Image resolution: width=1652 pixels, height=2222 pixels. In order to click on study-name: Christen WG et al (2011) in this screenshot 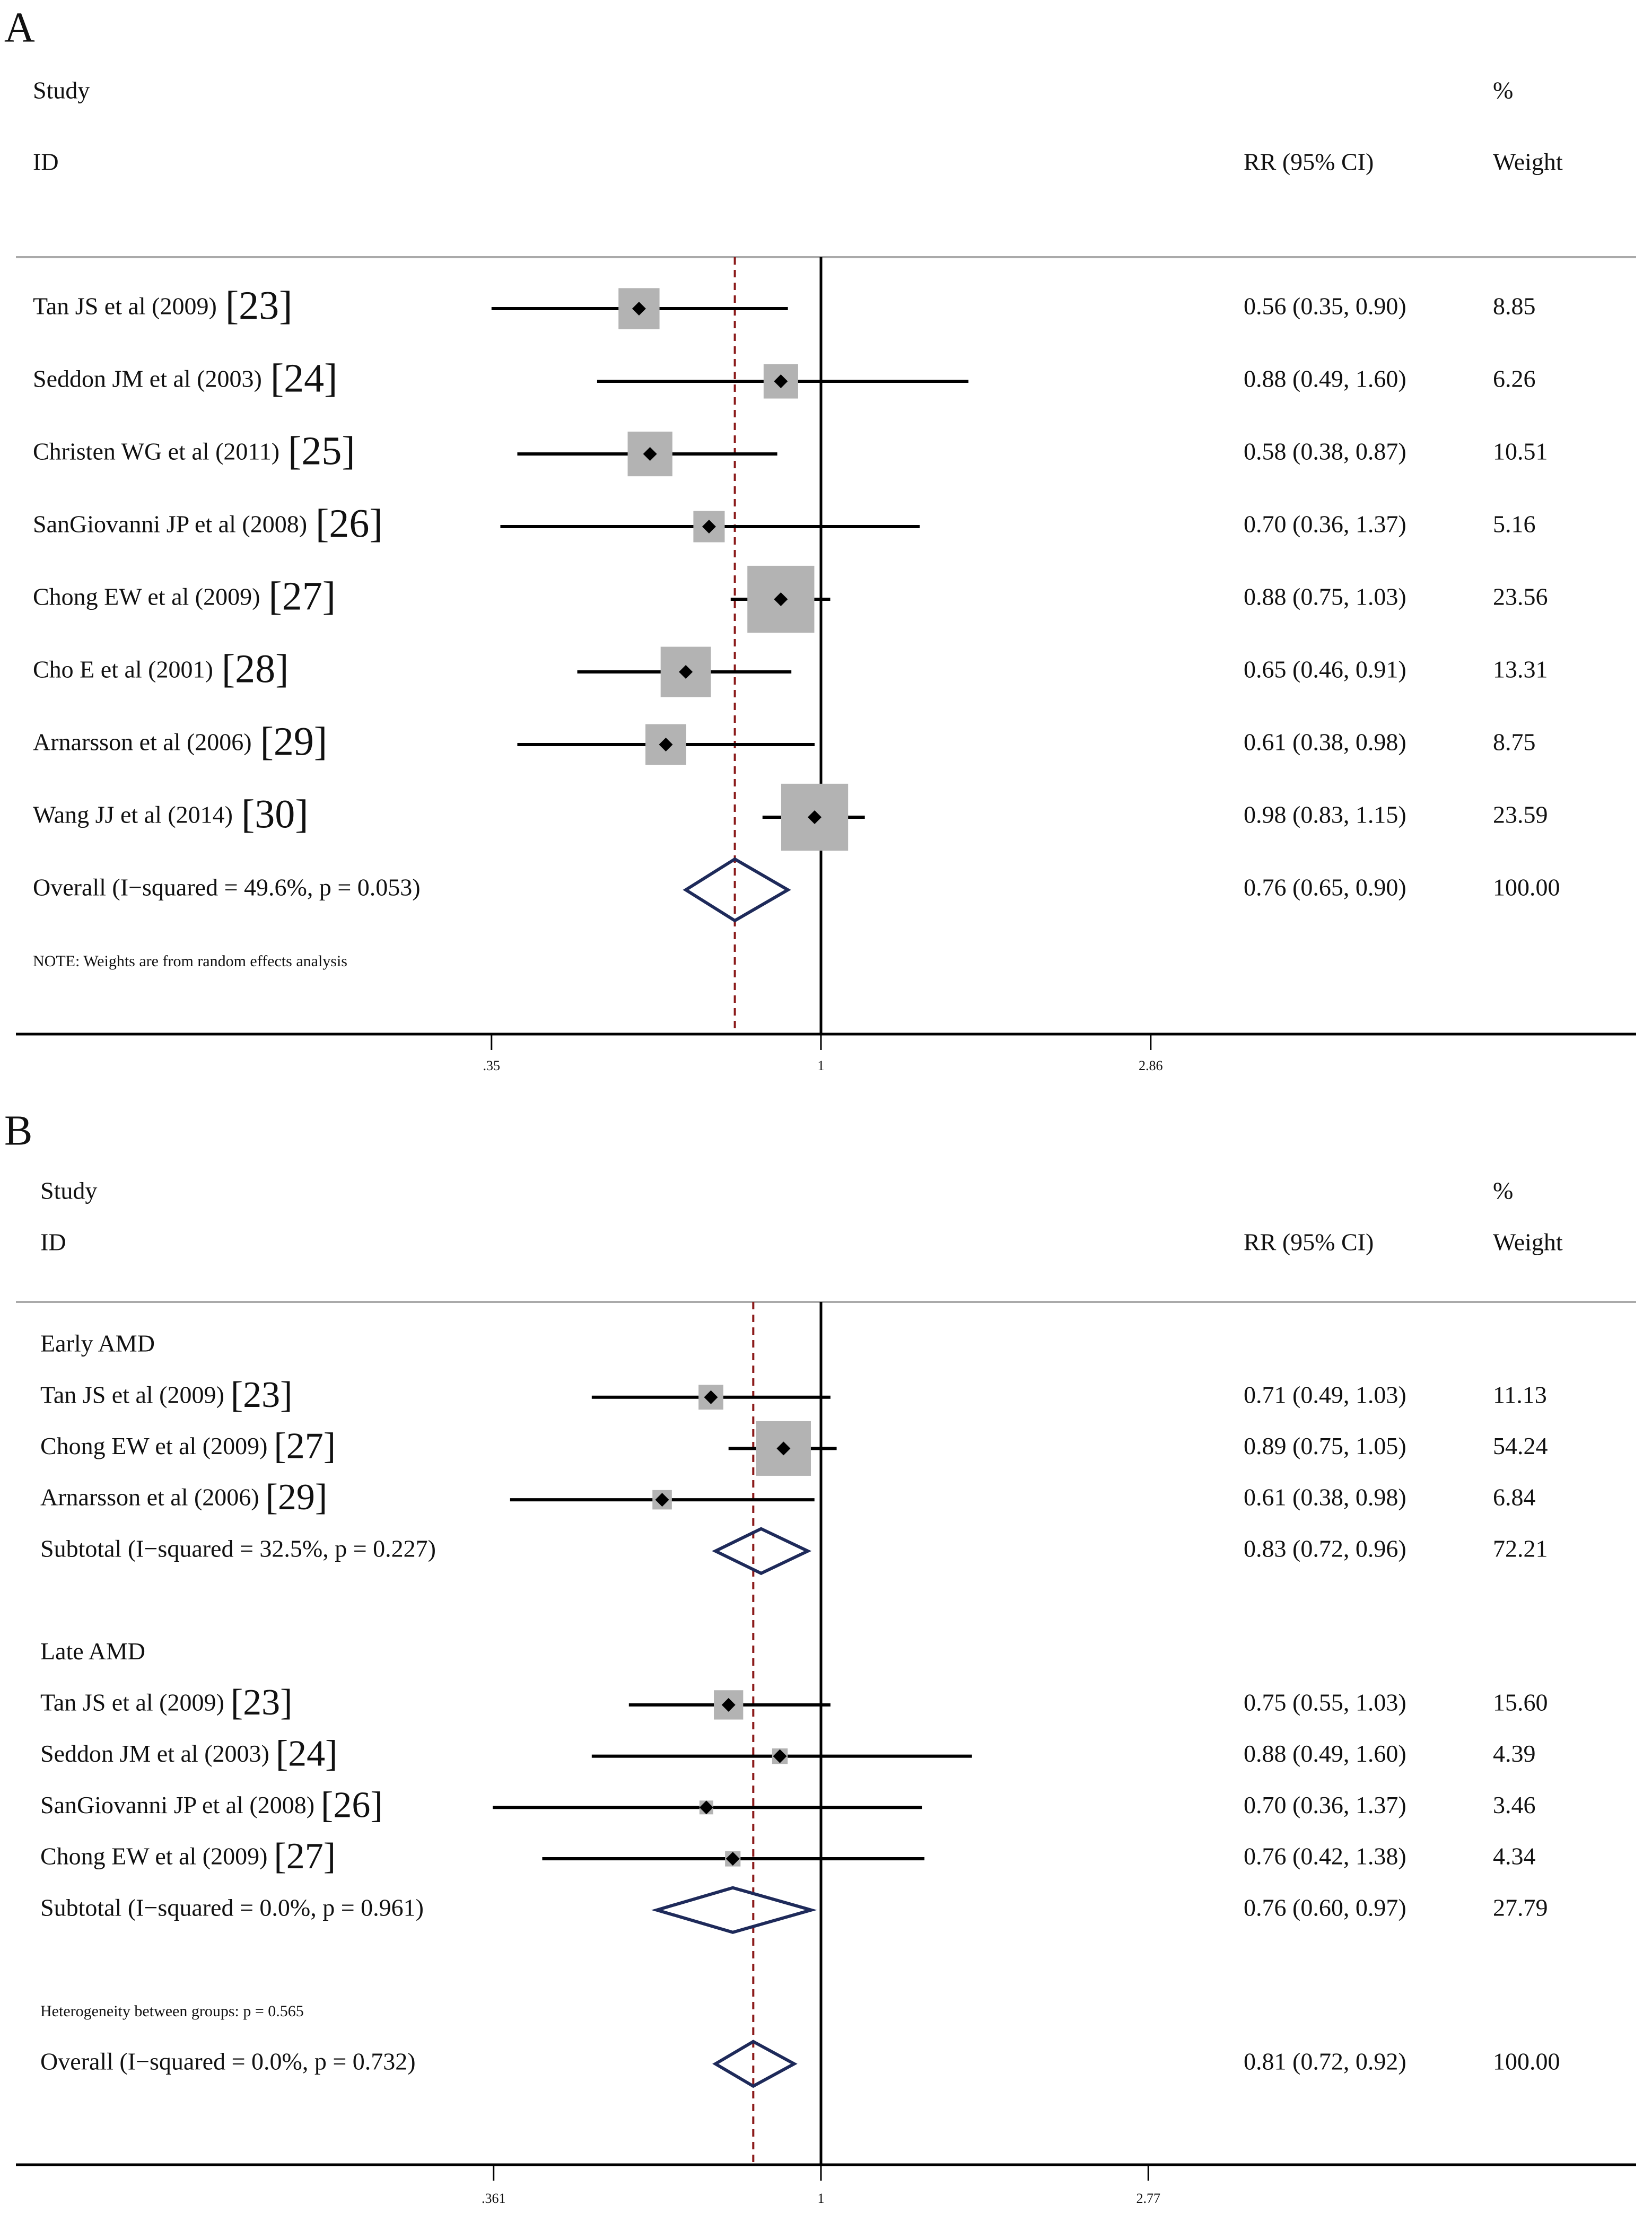, I will do `click(156, 451)`.